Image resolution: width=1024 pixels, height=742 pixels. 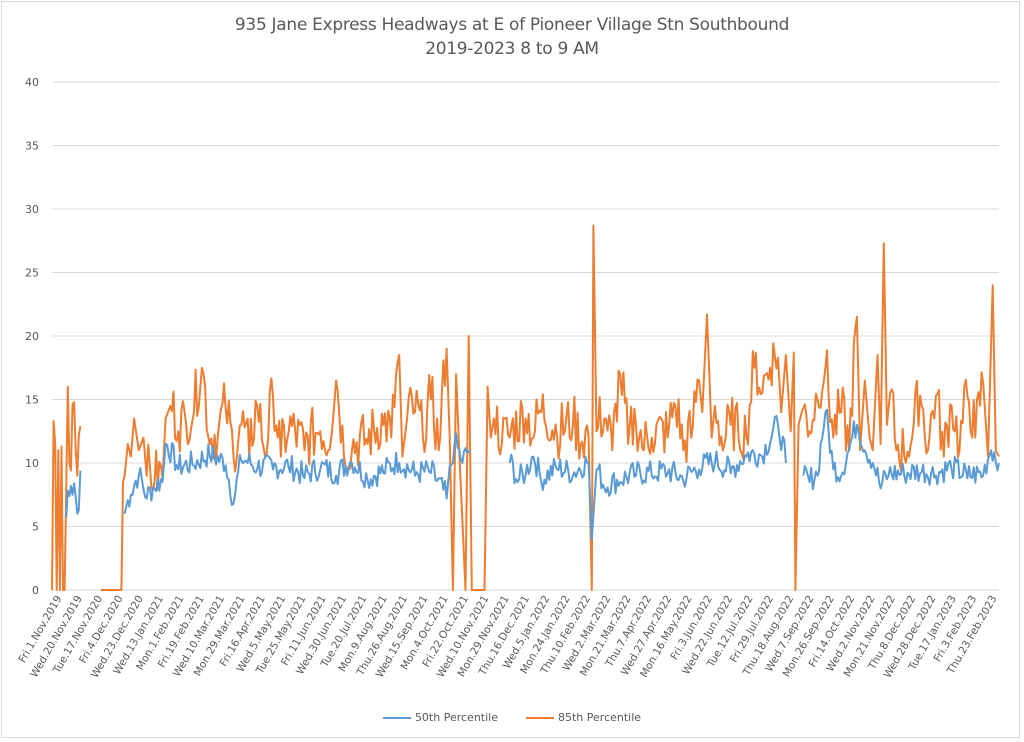 I want to click on legend: 50th Percentile 85th Percentile, so click(x=512, y=717).